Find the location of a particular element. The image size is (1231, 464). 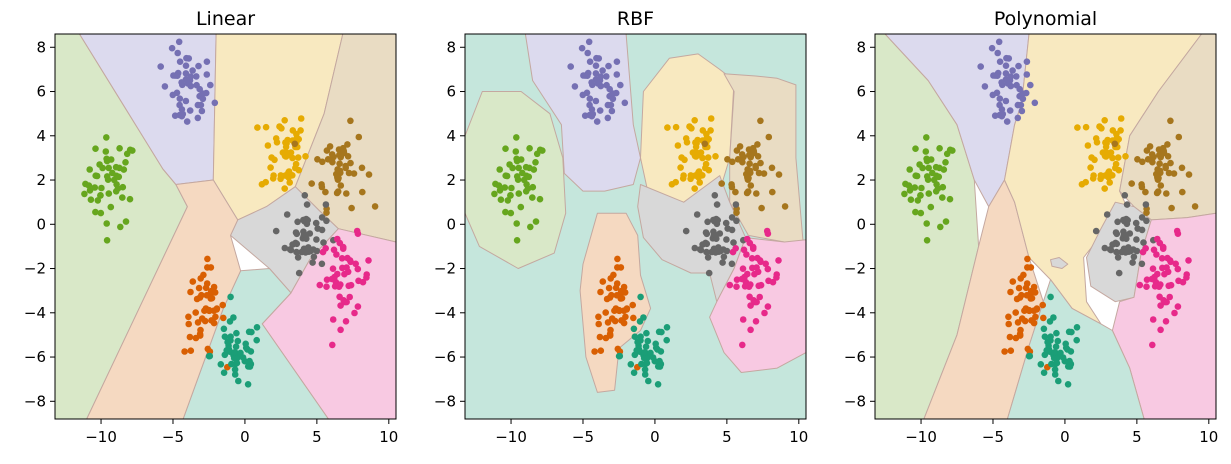

chart-title: RBF is located at coordinates (635, 19).